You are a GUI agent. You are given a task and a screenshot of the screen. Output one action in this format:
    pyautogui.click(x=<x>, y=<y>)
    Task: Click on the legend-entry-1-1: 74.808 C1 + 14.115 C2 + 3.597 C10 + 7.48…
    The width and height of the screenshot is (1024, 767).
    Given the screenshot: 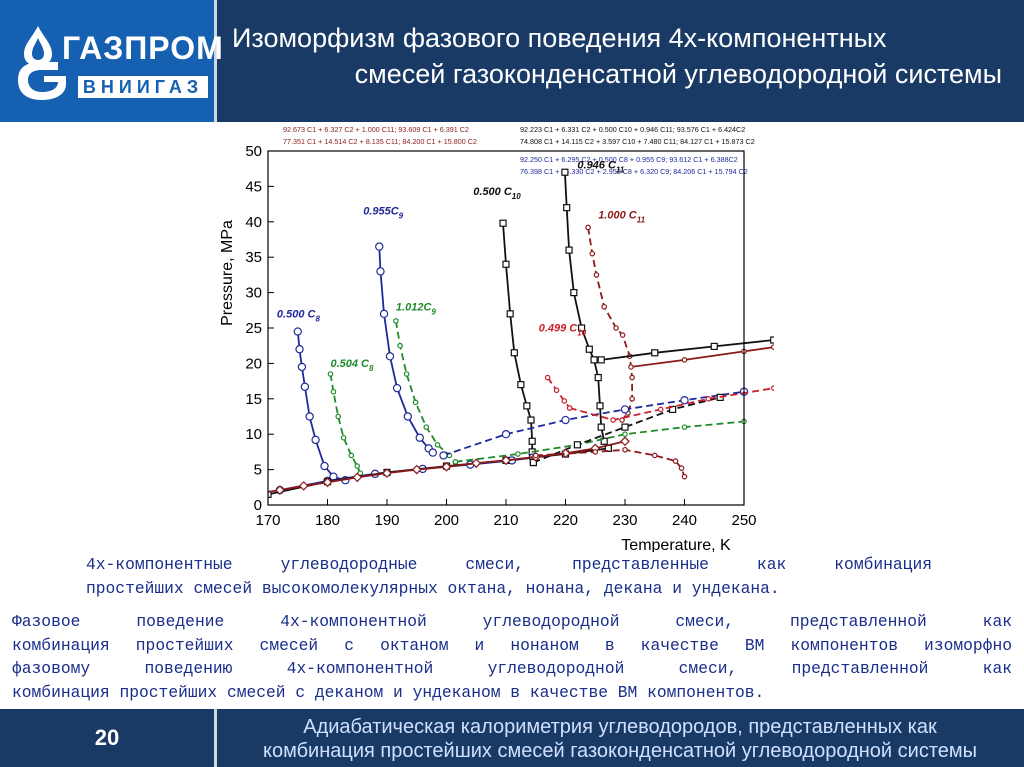 What is the action you would take?
    pyautogui.click(x=637, y=141)
    